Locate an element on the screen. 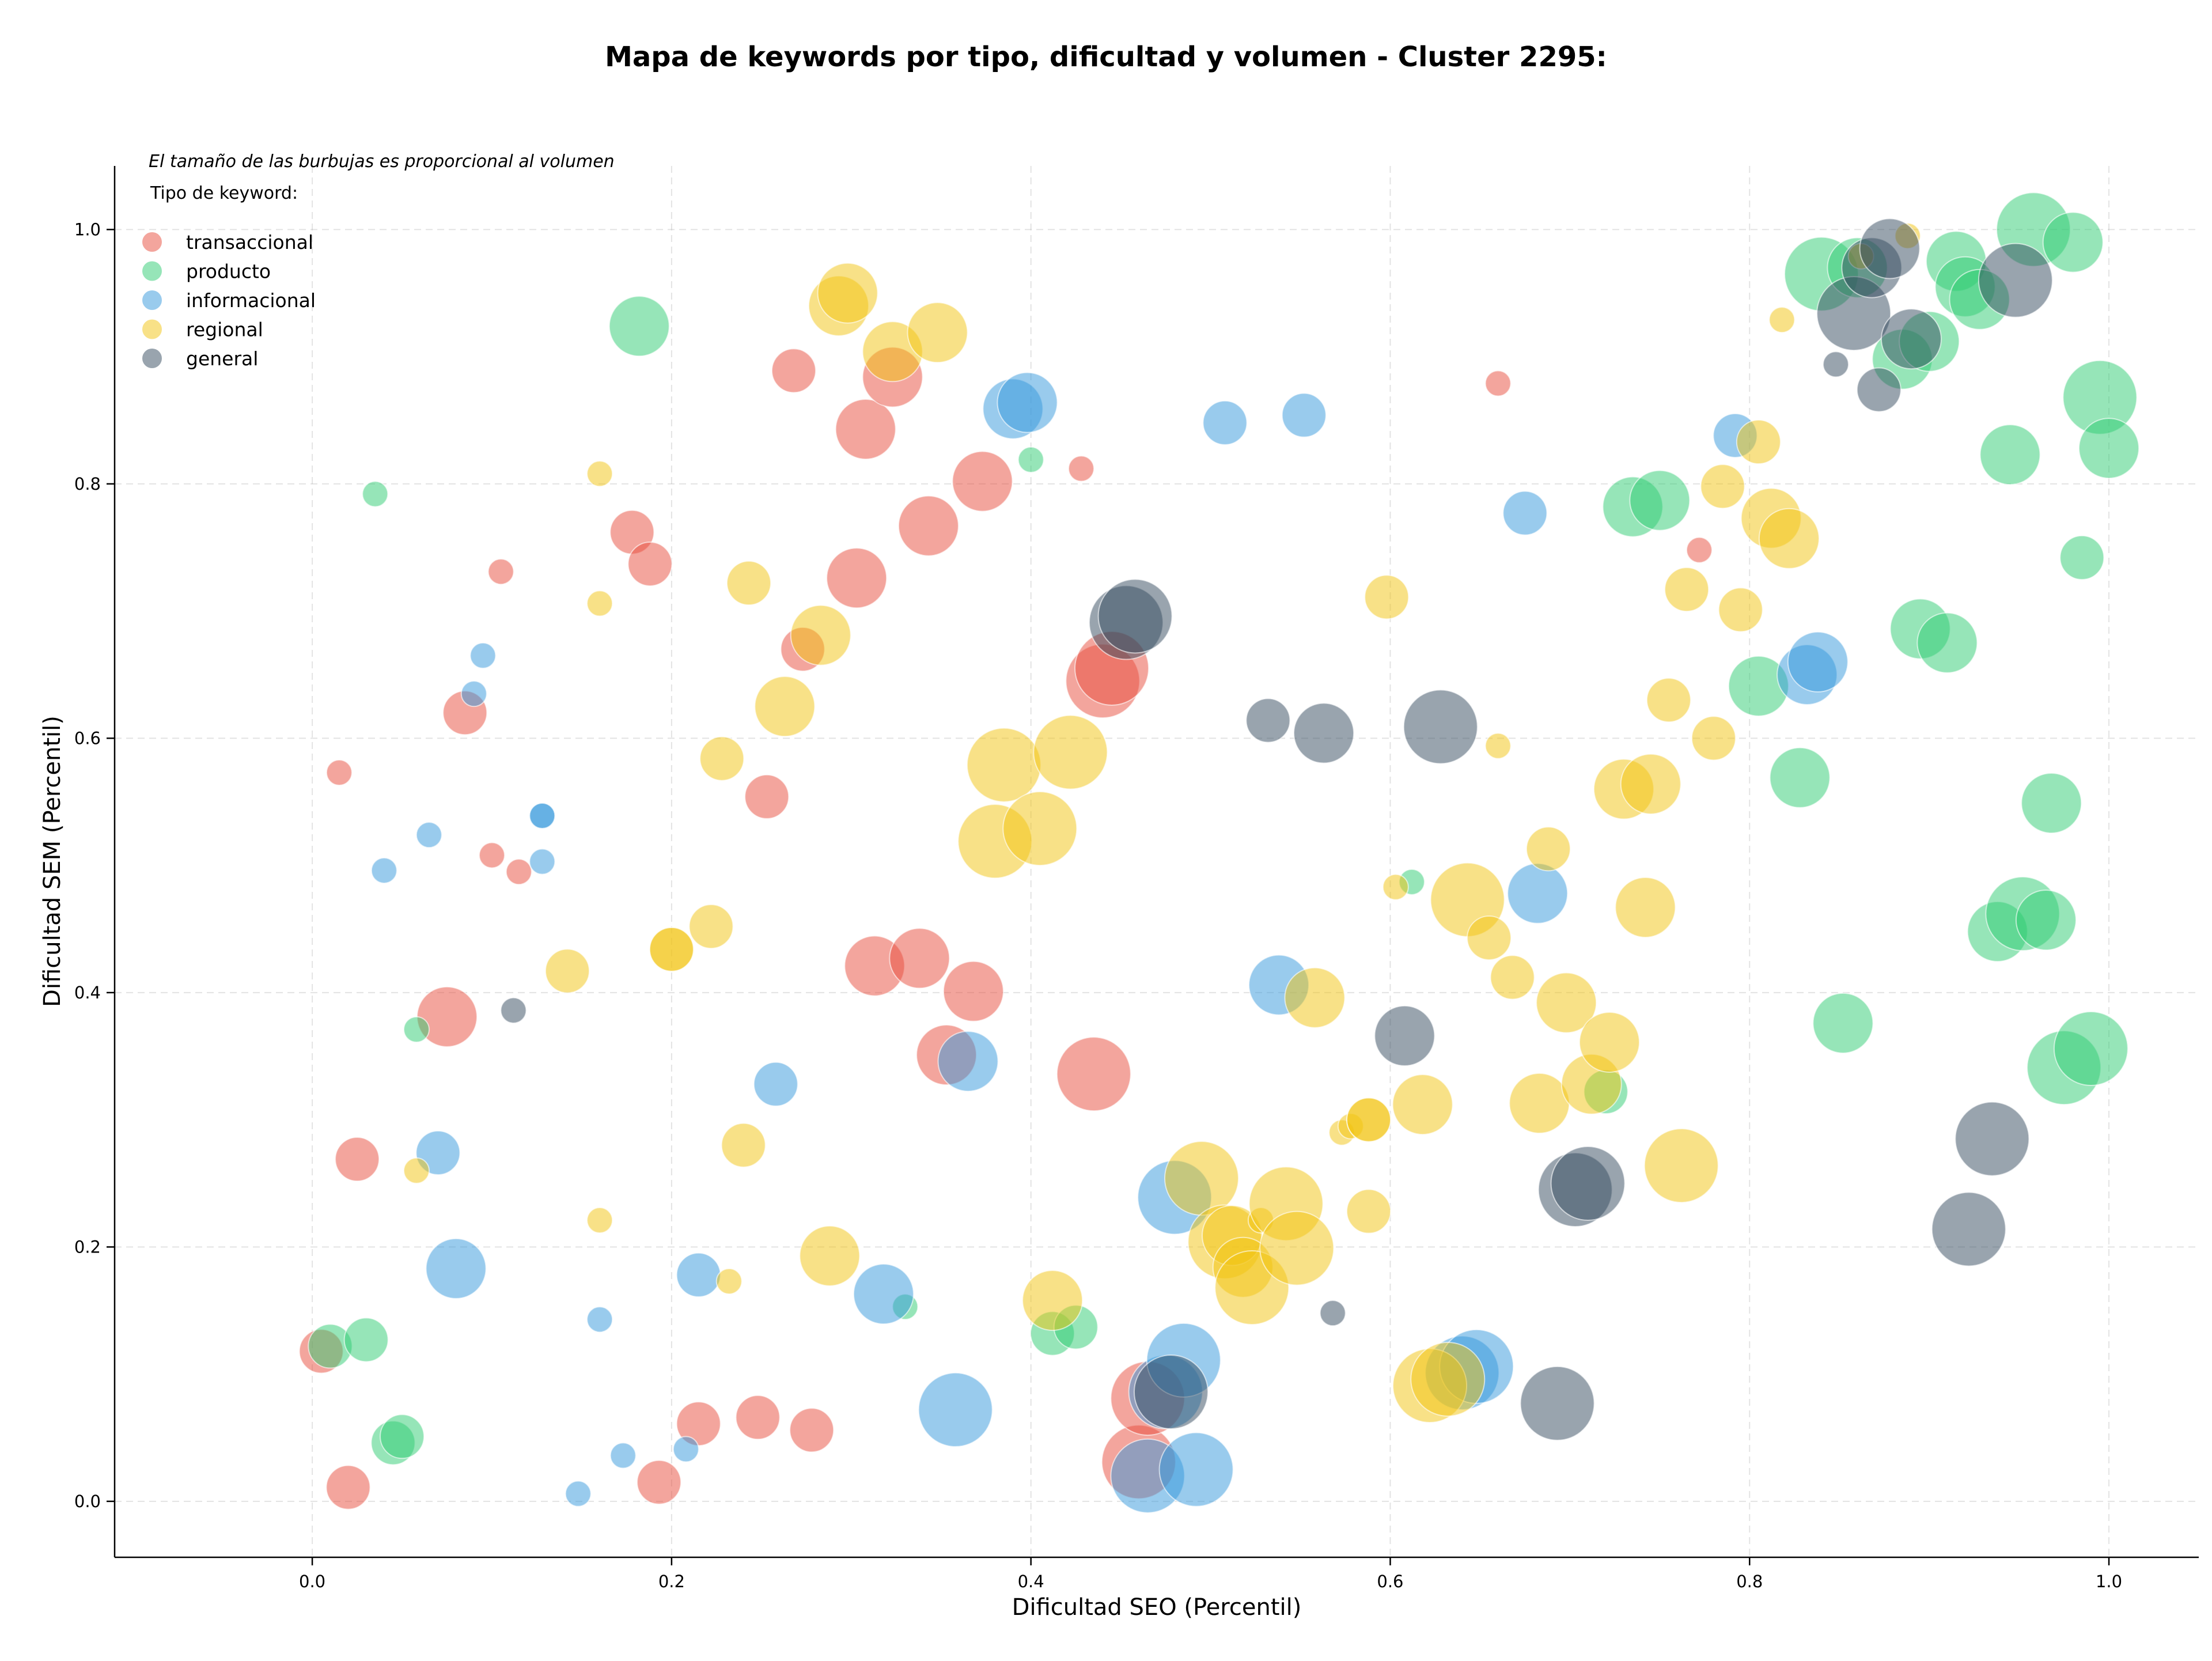 This screenshot has width=2212, height=1661. legend-marker-informacional is located at coordinates (152, 300).